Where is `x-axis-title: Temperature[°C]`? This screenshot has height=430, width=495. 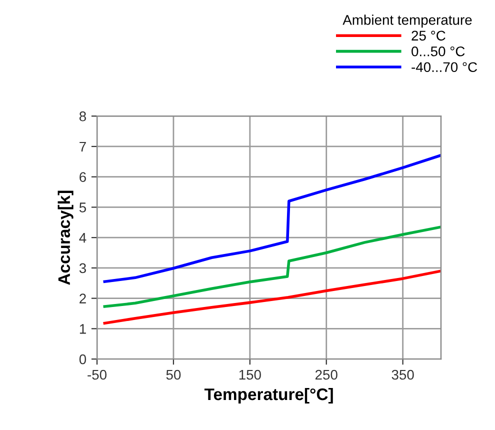
x-axis-title: Temperature[°C] is located at coordinates (268, 396).